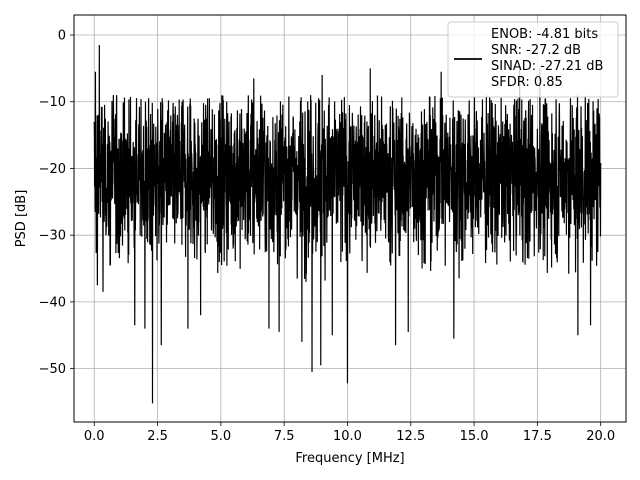  What do you see at coordinates (474, 436) in the screenshot?
I see `x-tick-label: 15.0` at bounding box center [474, 436].